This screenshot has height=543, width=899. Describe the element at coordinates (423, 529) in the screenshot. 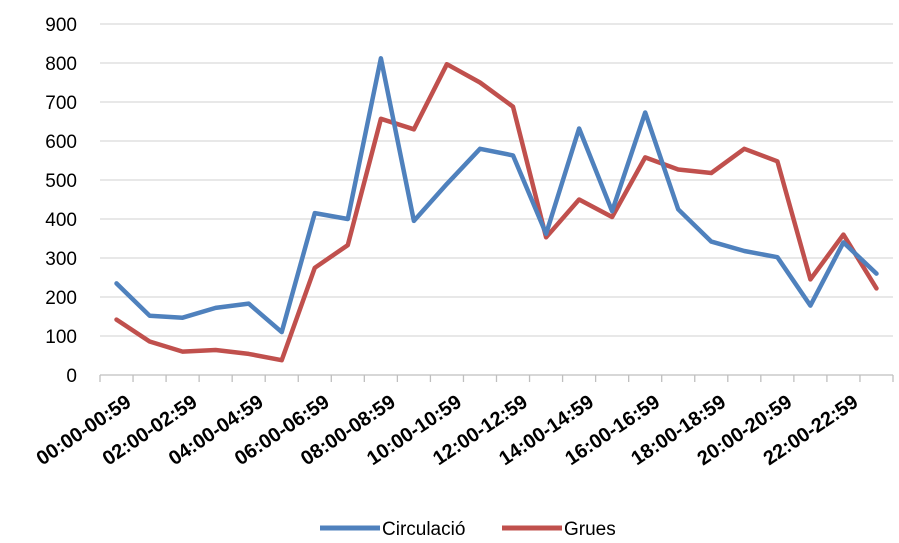

I see `legend-label: Circulació` at that location.